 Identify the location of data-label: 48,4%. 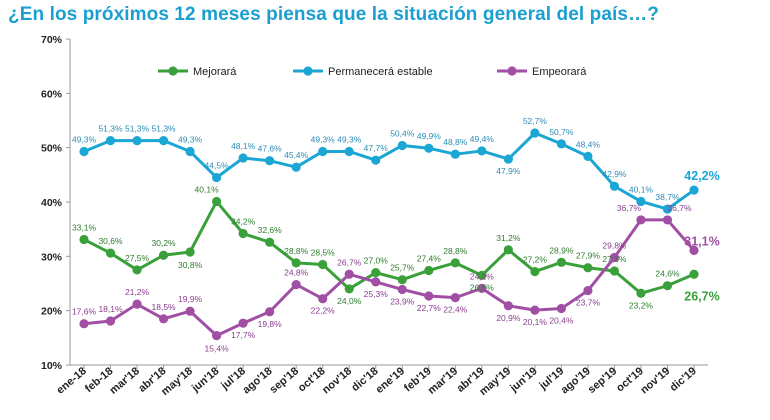
(588, 144).